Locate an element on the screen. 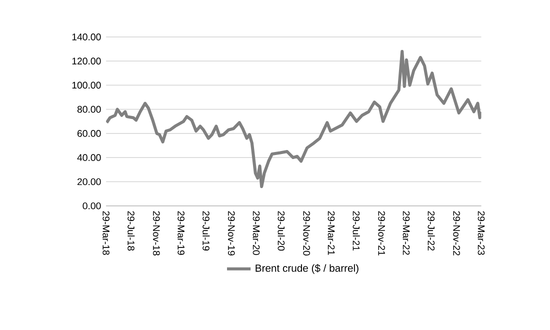 The height and width of the screenshot is (330, 550). x-tick-label: 29-Jul-22 is located at coordinates (431, 231).